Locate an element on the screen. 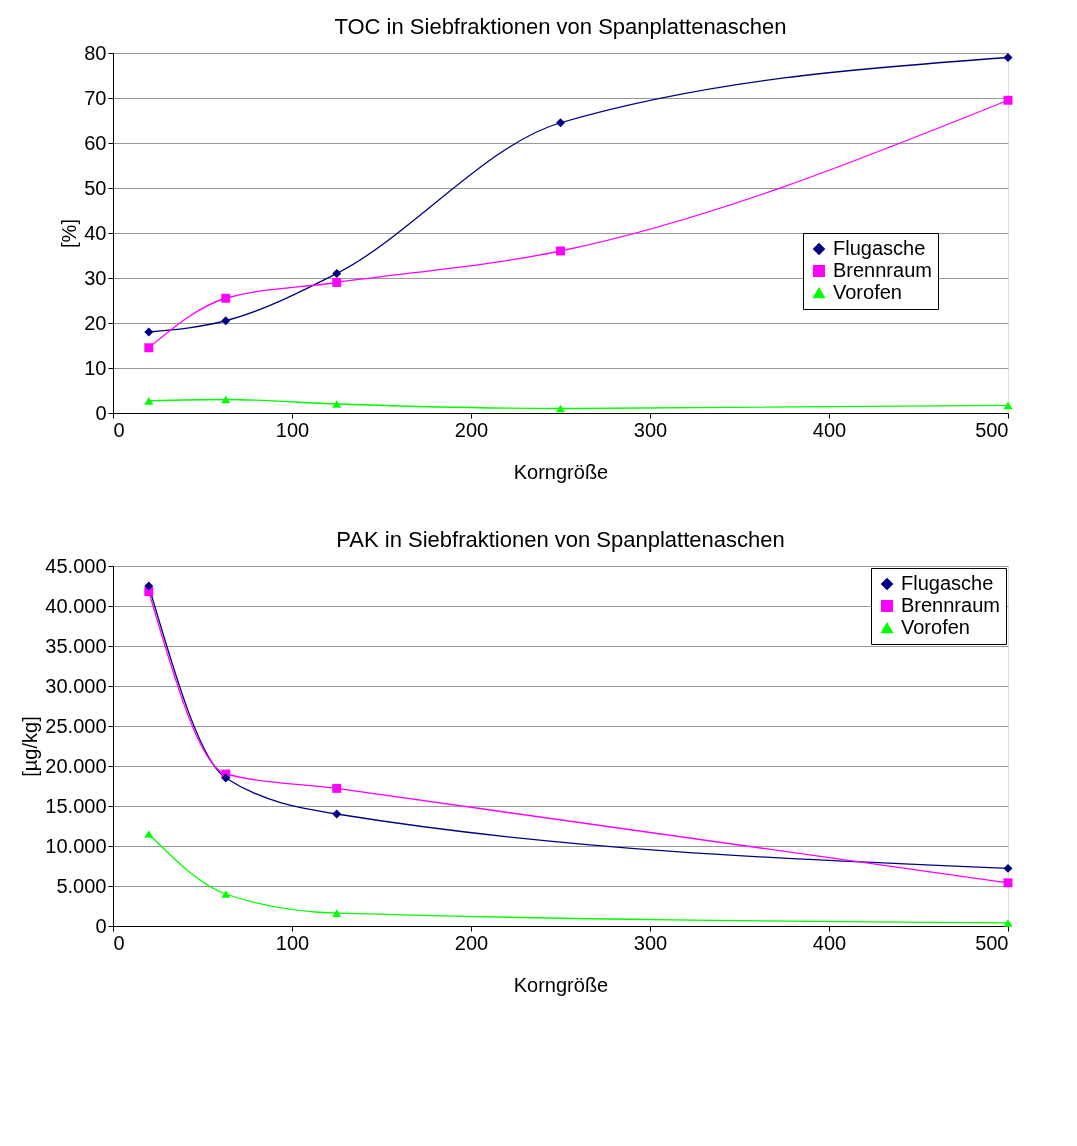  y-tick-label: 50 is located at coordinates (95, 187).